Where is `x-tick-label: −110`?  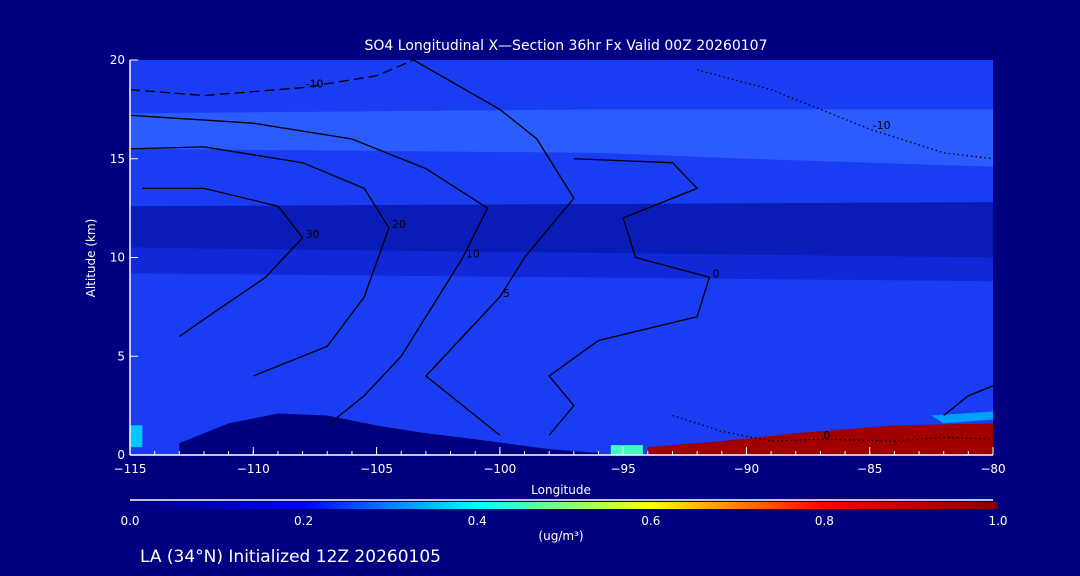
x-tick-label: −110 is located at coordinates (253, 469).